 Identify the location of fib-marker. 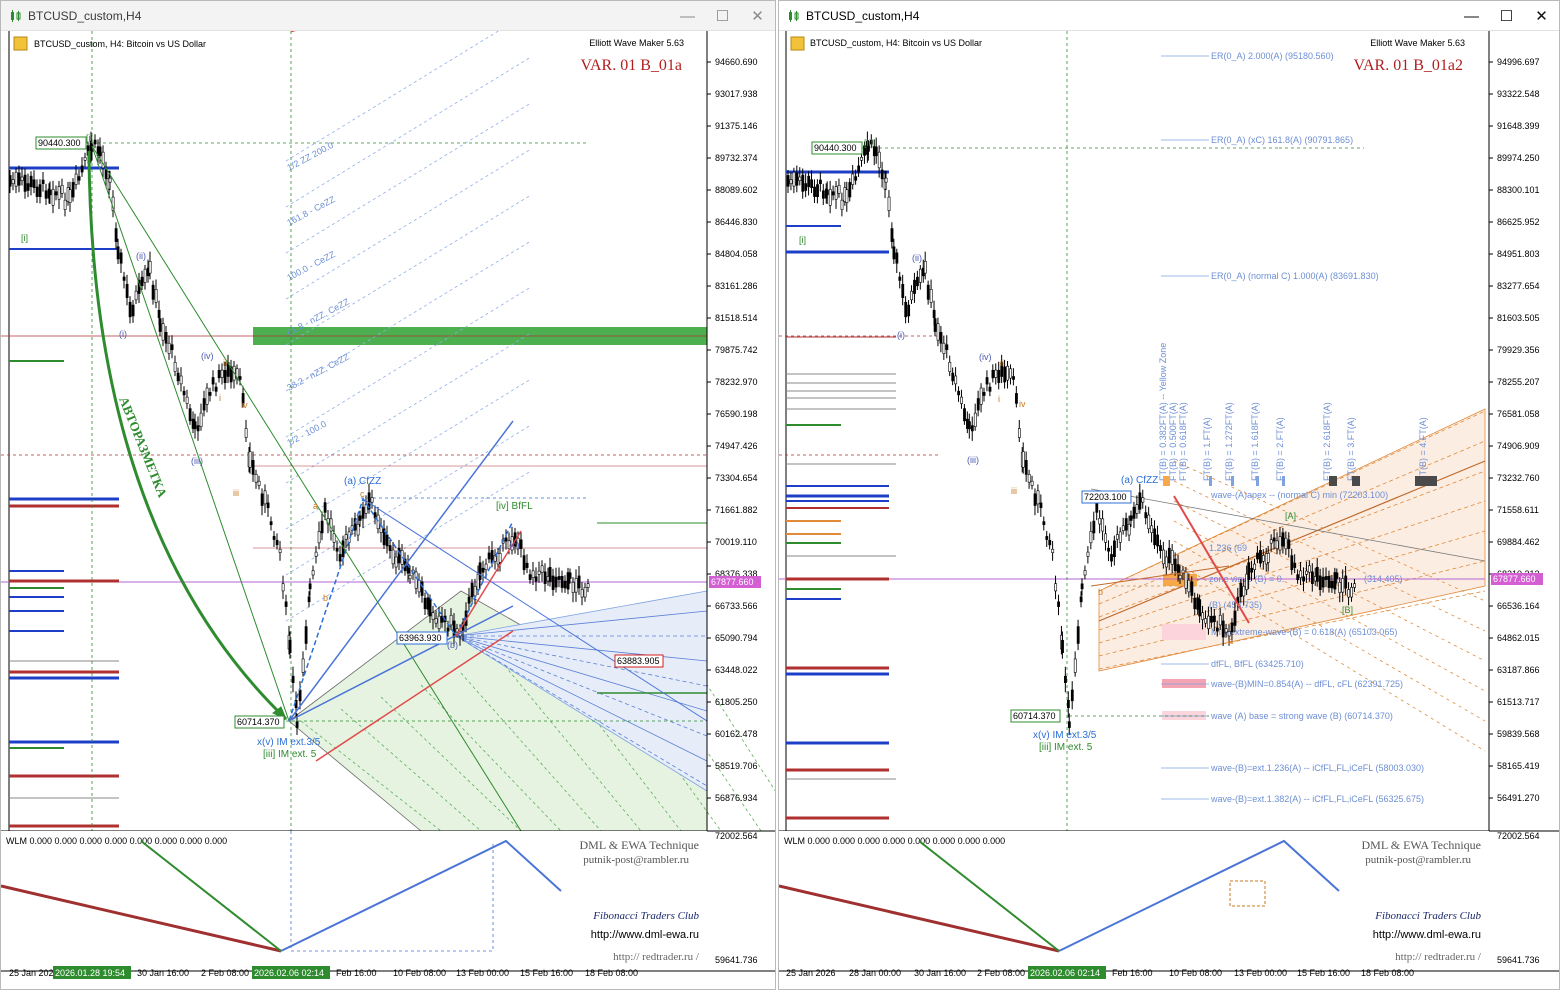
(1232, 481).